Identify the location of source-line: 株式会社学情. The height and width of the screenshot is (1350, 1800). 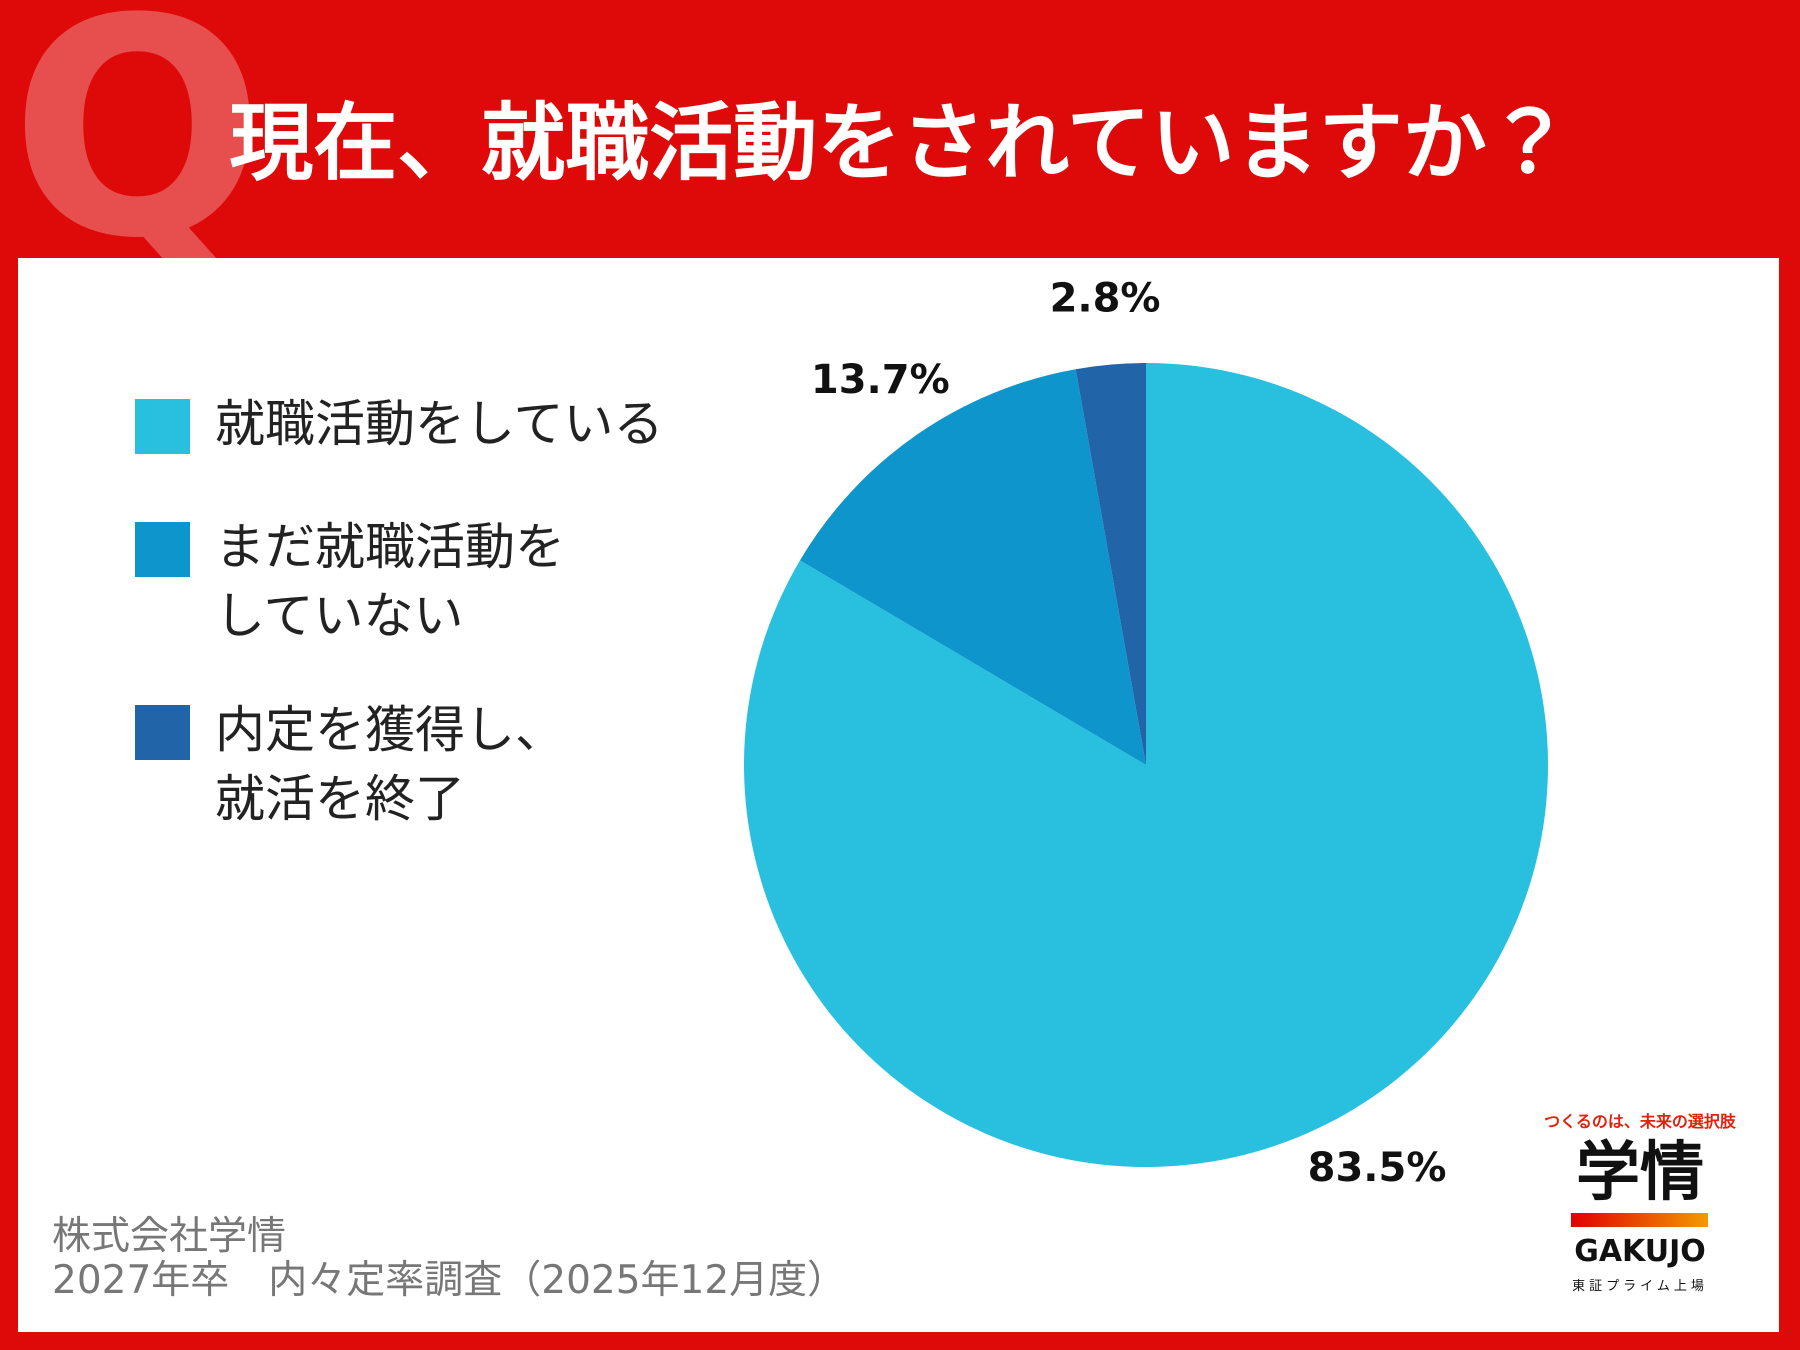
(169, 1236).